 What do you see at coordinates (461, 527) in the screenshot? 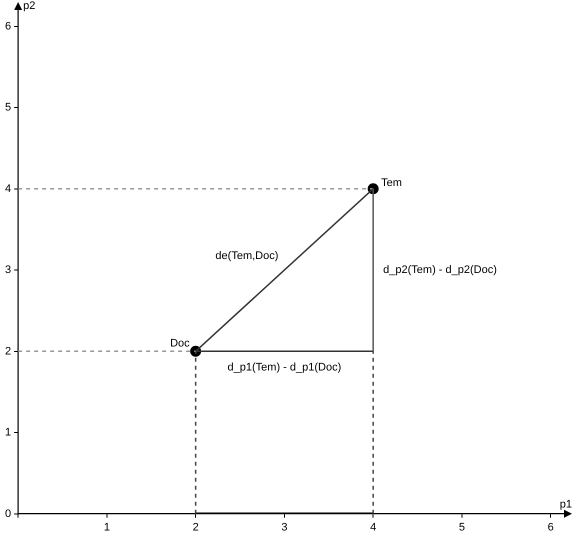
I see `x-tick-label: 5` at bounding box center [461, 527].